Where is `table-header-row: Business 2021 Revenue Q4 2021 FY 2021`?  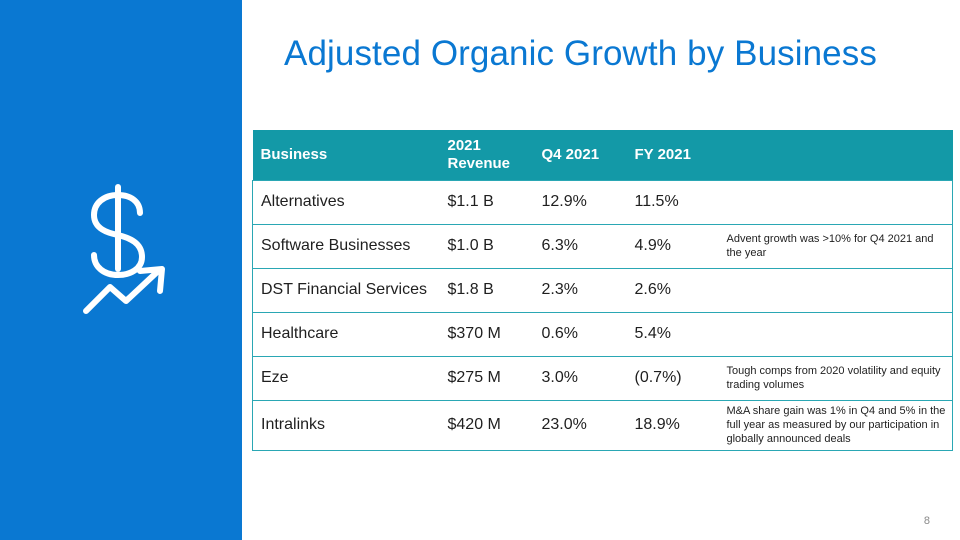
table-header-row: Business 2021 Revenue Q4 2021 FY 2021 is located at coordinates (602, 155).